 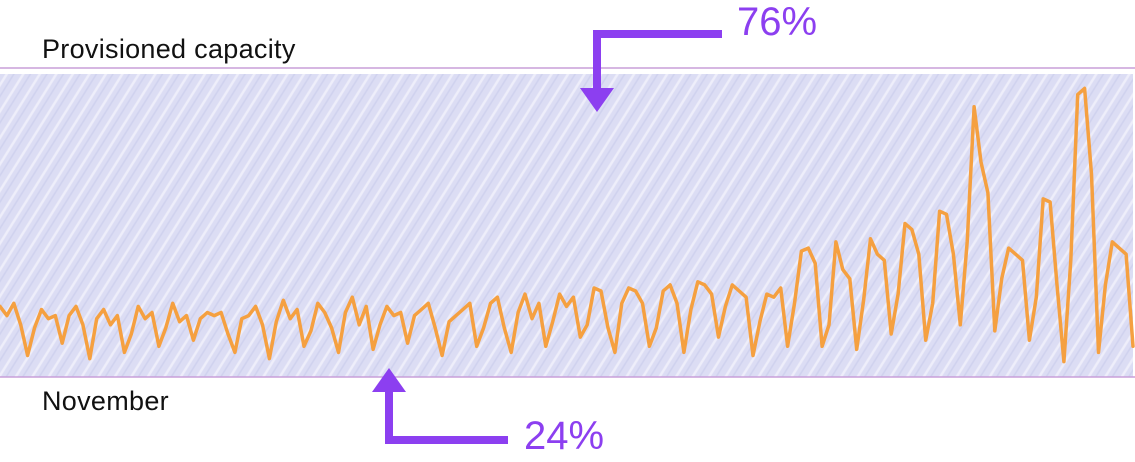 What do you see at coordinates (564, 436) in the screenshot?
I see `used-capacity-percent: 24%` at bounding box center [564, 436].